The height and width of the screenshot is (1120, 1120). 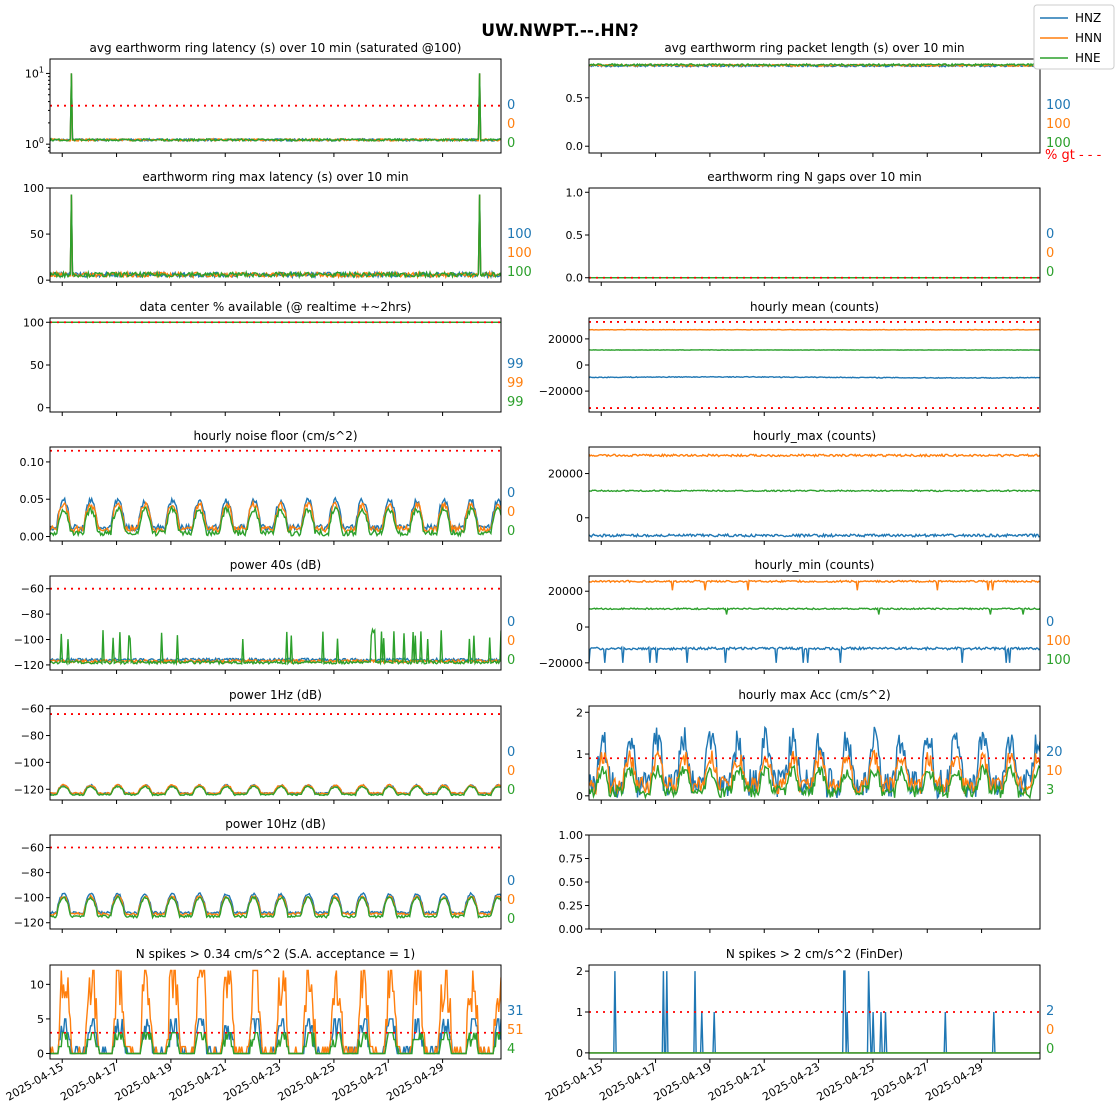 What do you see at coordinates (575, 192) in the screenshot?
I see `y-tick-label: 1.0` at bounding box center [575, 192].